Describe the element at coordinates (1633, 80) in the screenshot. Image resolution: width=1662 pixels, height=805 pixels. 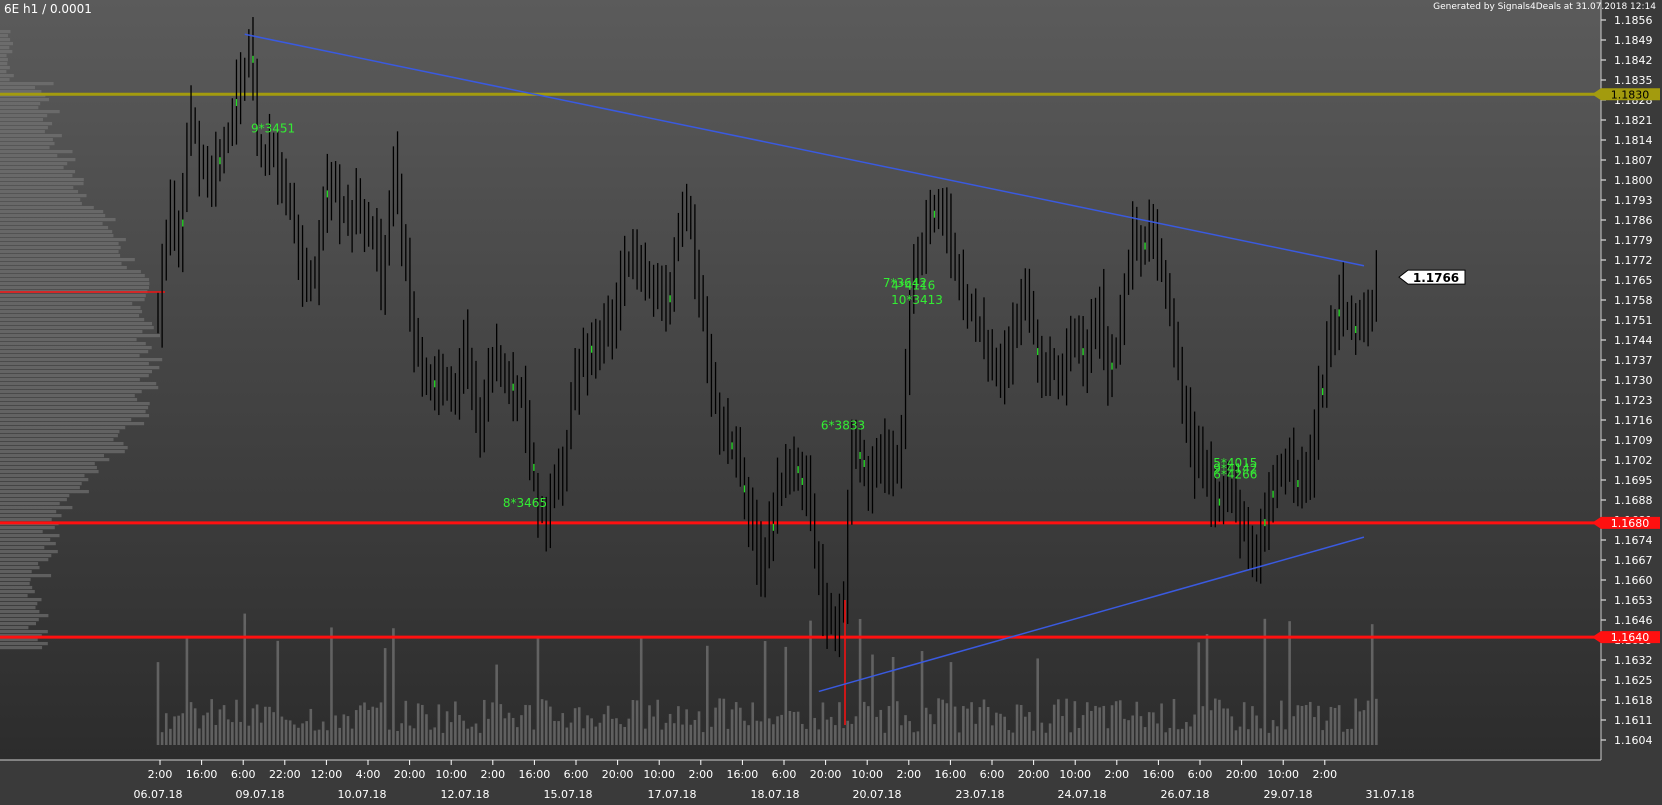
I see `price-tick-label: 1.1835` at that location.